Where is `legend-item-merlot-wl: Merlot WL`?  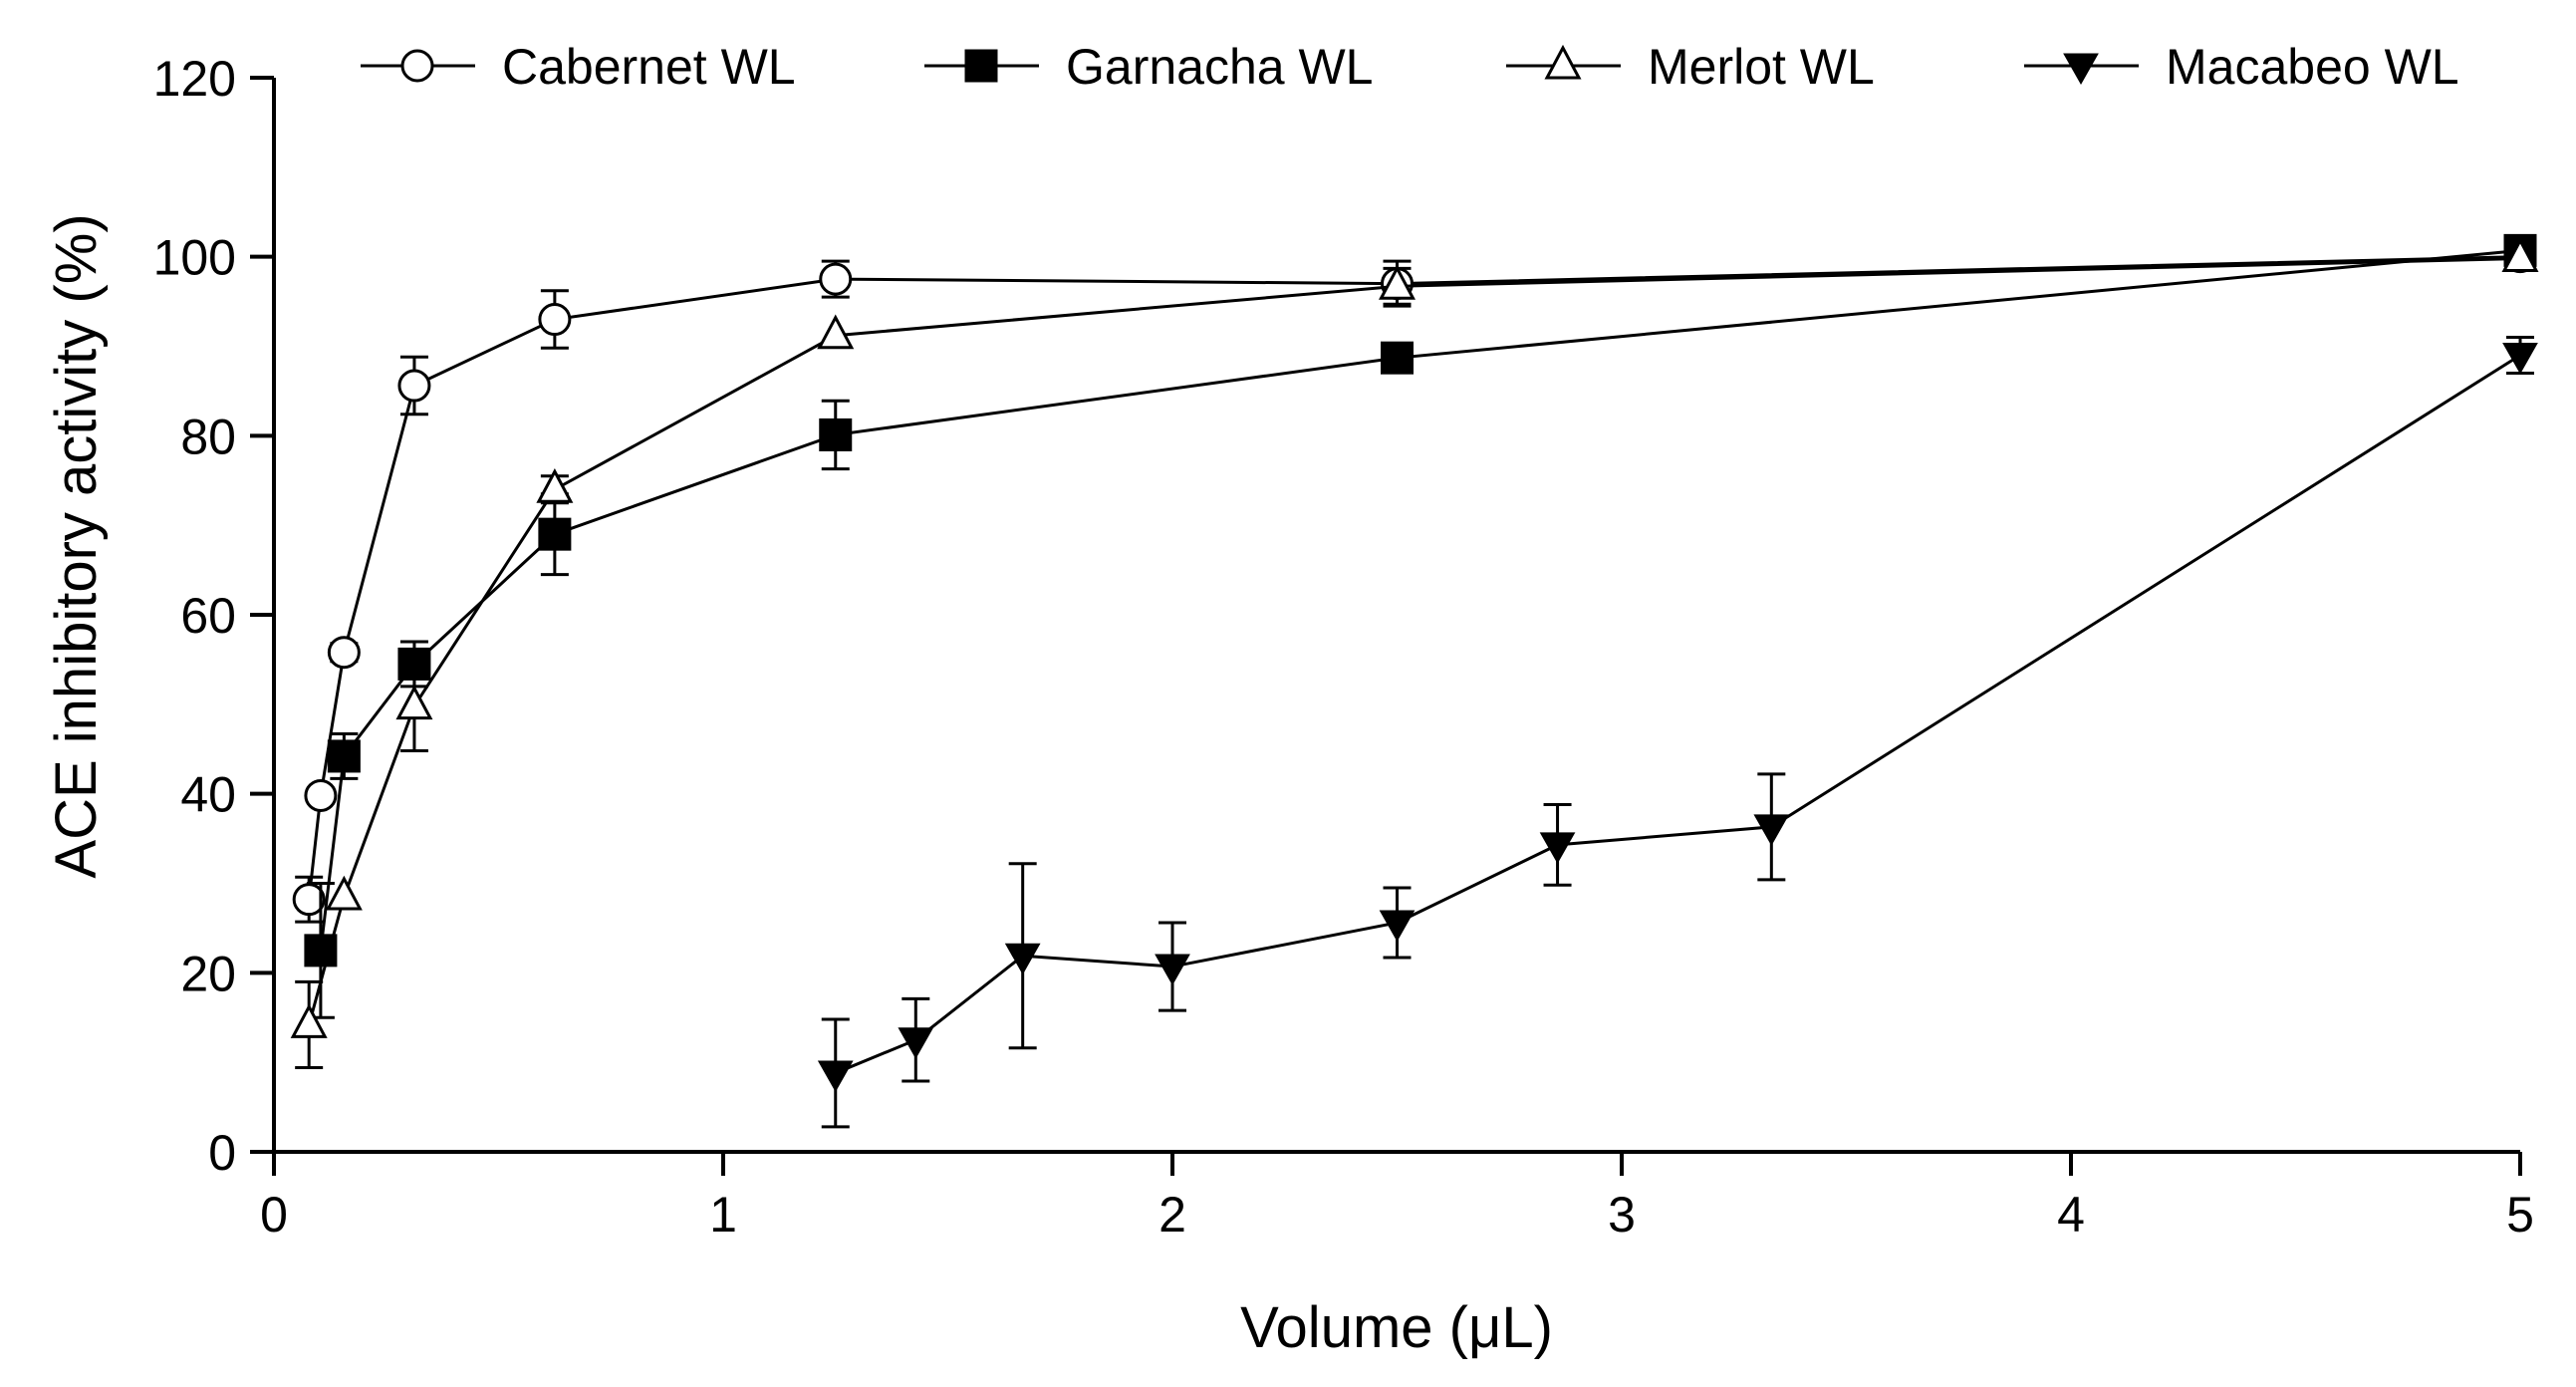
legend-item-merlot-wl: Merlot WL is located at coordinates (1690, 67).